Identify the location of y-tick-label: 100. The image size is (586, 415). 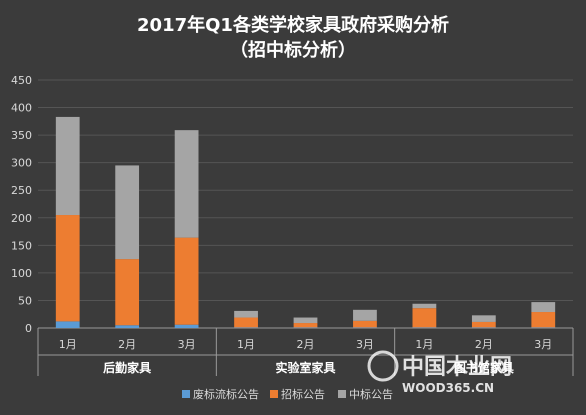
(21, 273).